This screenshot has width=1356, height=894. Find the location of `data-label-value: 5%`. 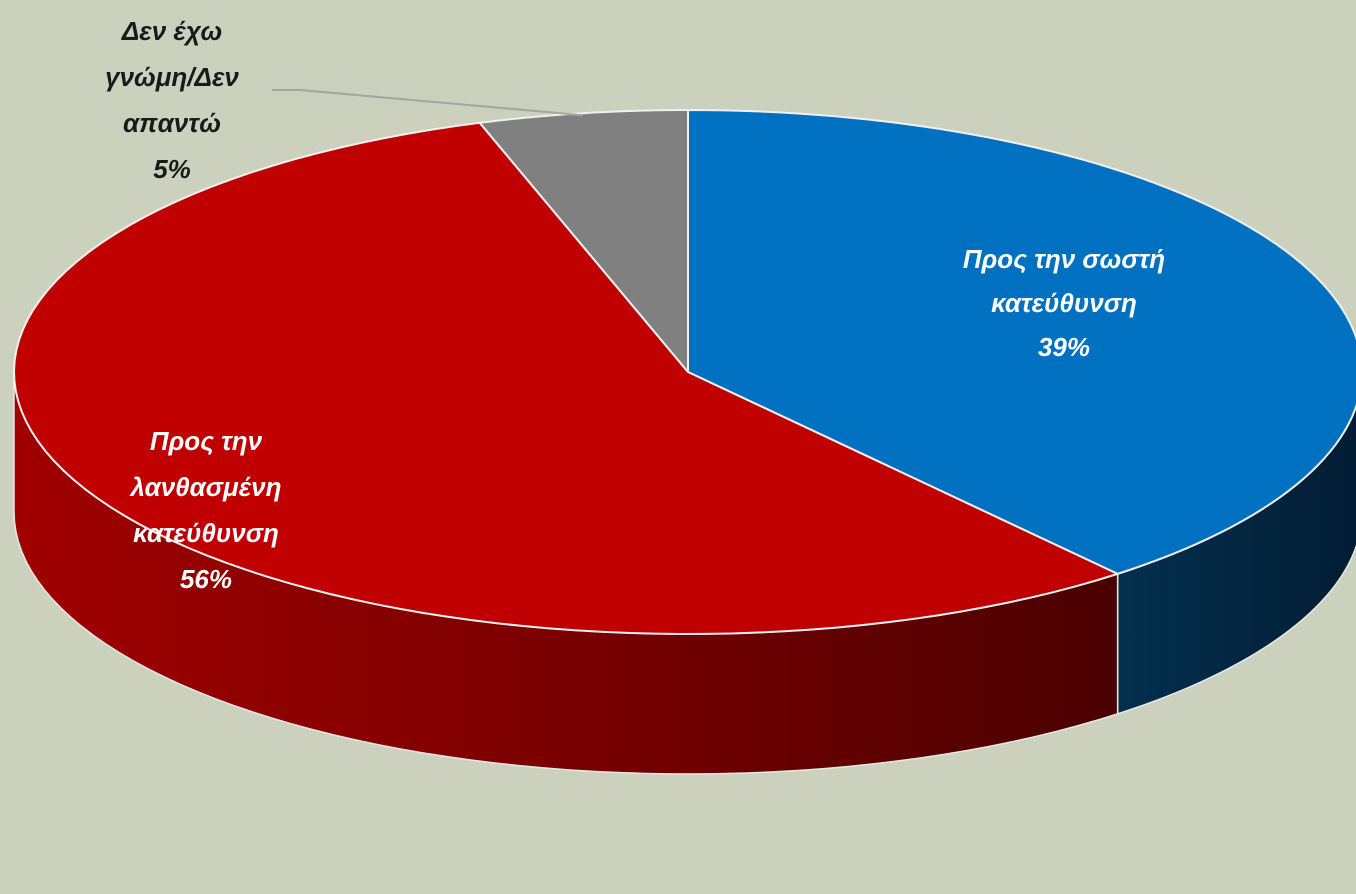

data-label-value: 5% is located at coordinates (172, 169).